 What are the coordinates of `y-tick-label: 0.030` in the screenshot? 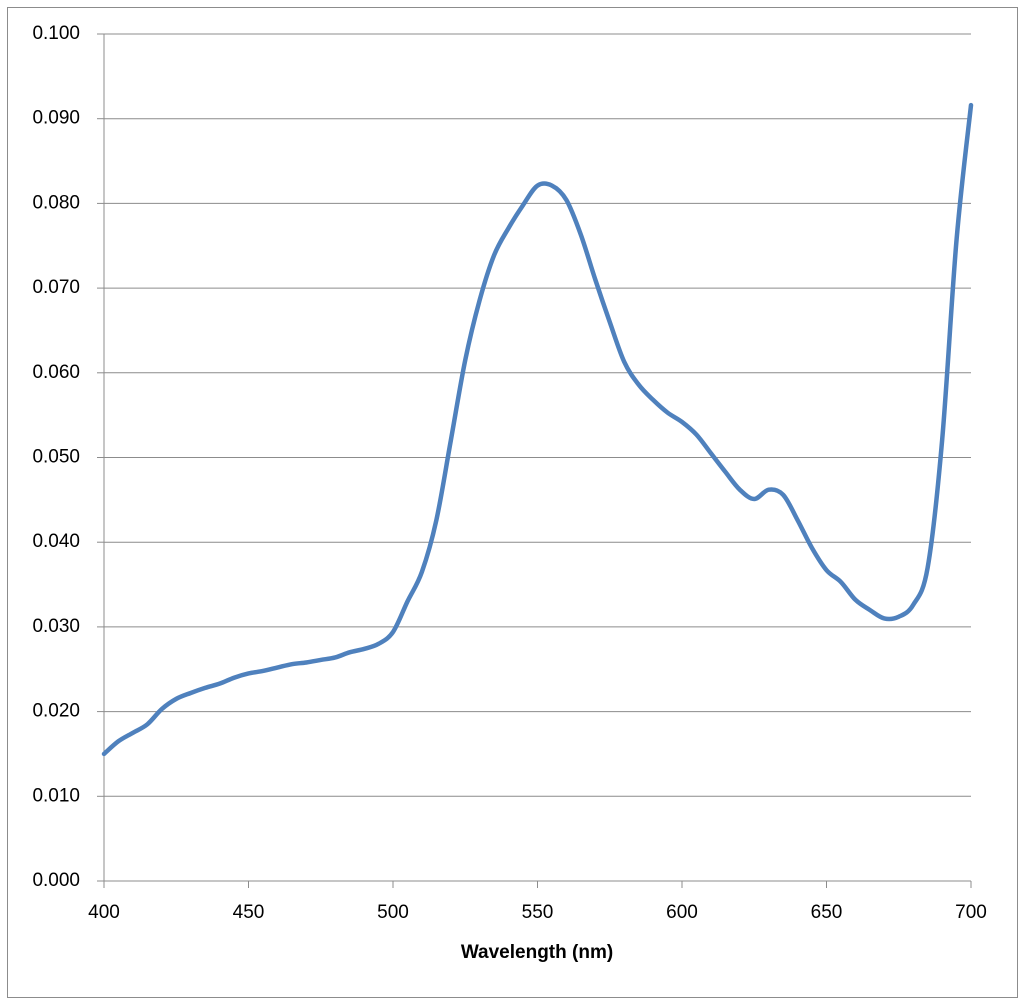 It's located at (56, 626).